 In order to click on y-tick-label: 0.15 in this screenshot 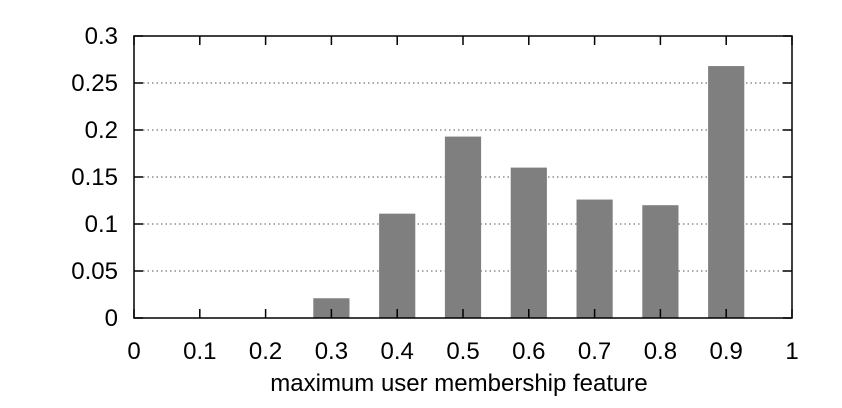, I will do `click(94, 177)`.